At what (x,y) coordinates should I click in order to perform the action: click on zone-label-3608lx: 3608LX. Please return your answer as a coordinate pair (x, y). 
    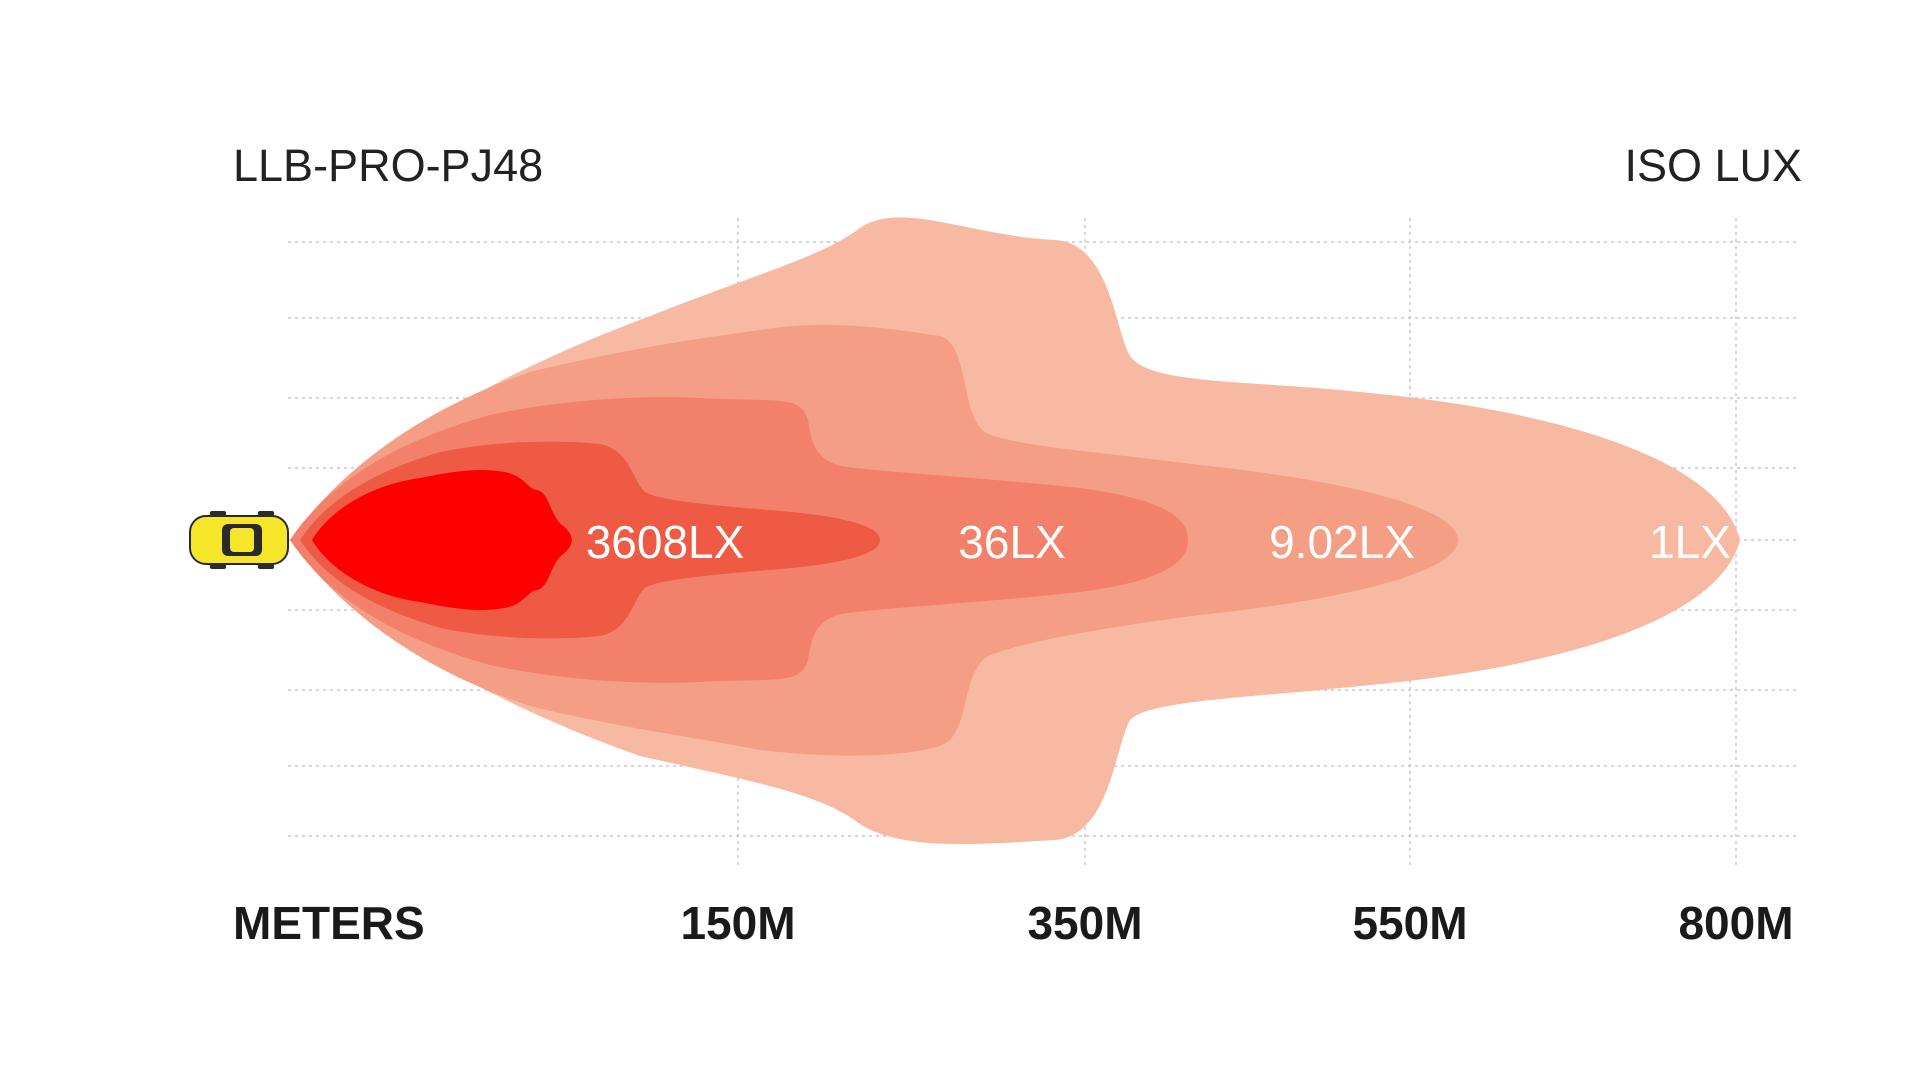
    Looking at the image, I should click on (665, 542).